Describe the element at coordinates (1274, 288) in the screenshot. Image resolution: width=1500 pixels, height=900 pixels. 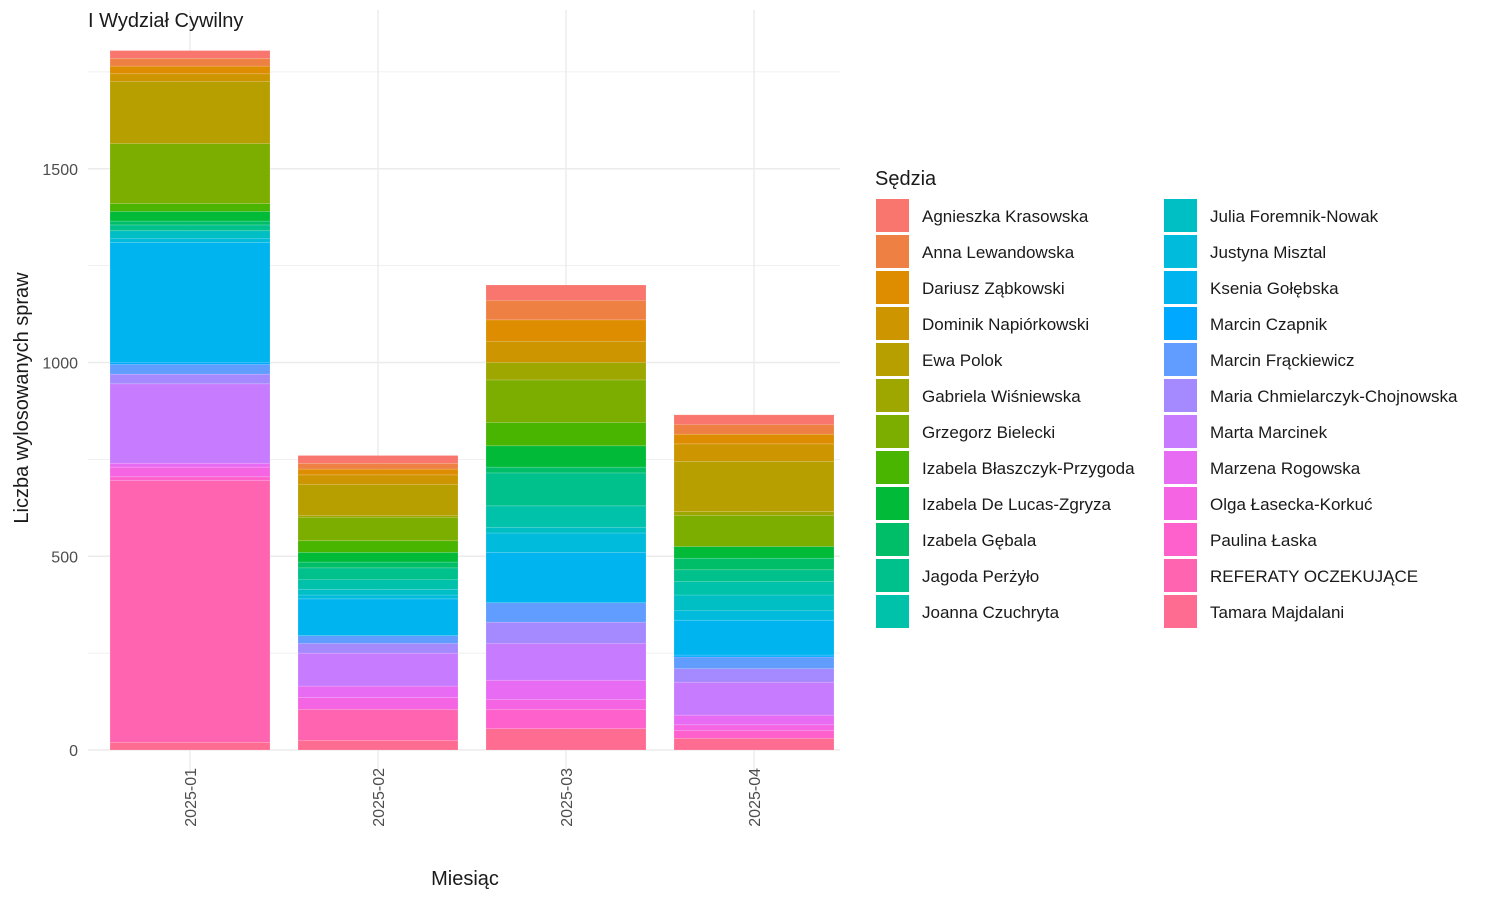
I see `legend-label: Ksenia Gołębska` at that location.